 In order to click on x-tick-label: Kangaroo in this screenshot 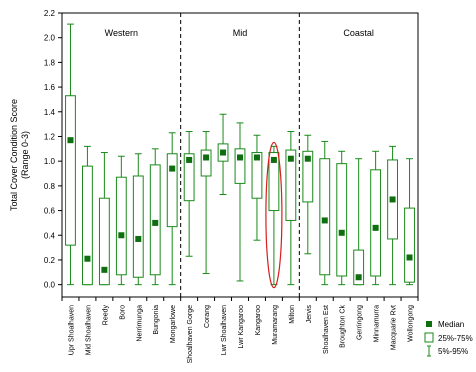, I will do `click(258, 320)`.